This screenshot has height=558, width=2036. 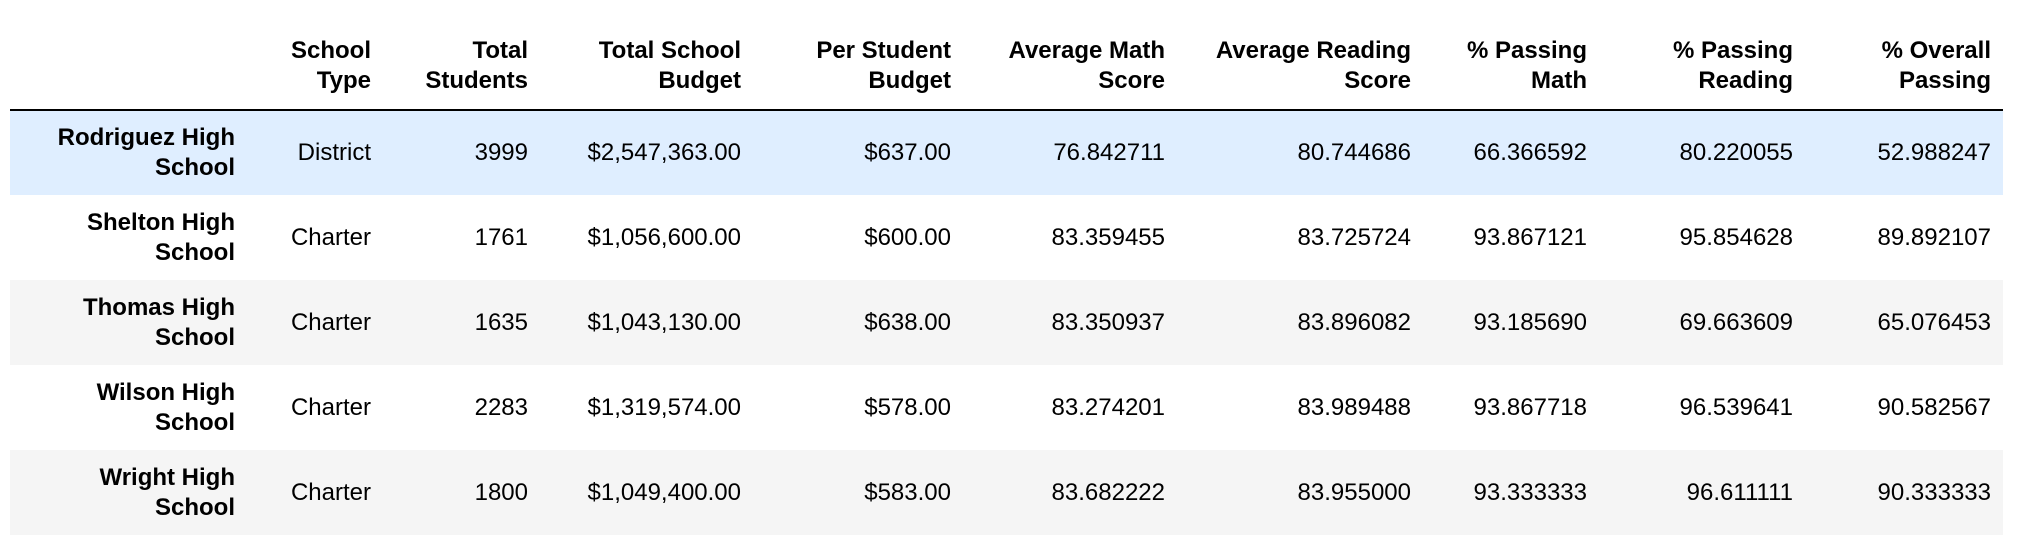 I want to click on table-cell: $578.00, so click(x=907, y=407).